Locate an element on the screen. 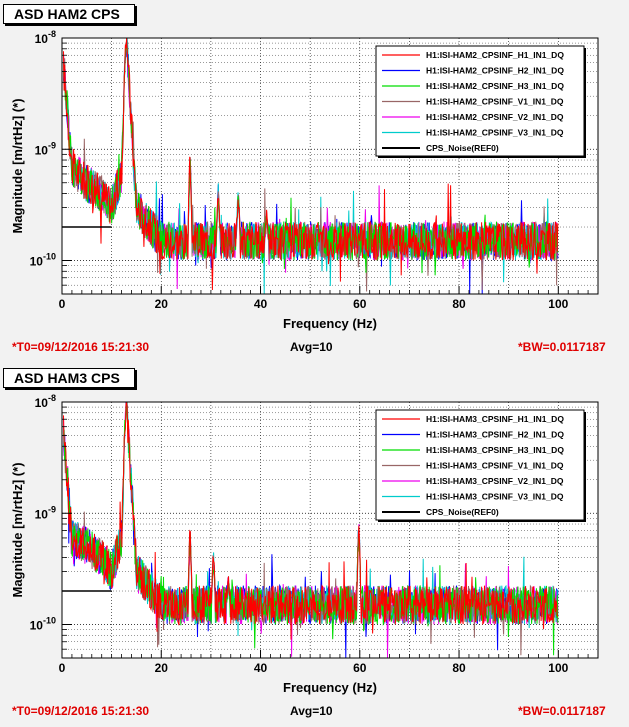 This screenshot has width=629, height=727. legend-label: H1:ISI-HAM2_CPSINF_H2_IN1_DQ is located at coordinates (495, 71).